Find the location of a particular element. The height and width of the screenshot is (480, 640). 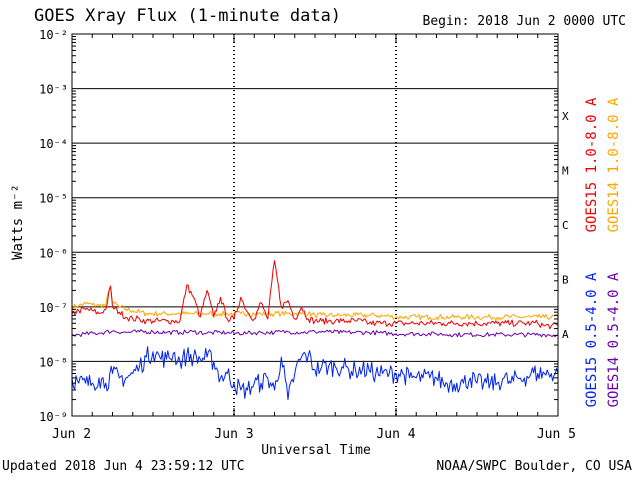

x-axis-label: Universal Time is located at coordinates (316, 450).